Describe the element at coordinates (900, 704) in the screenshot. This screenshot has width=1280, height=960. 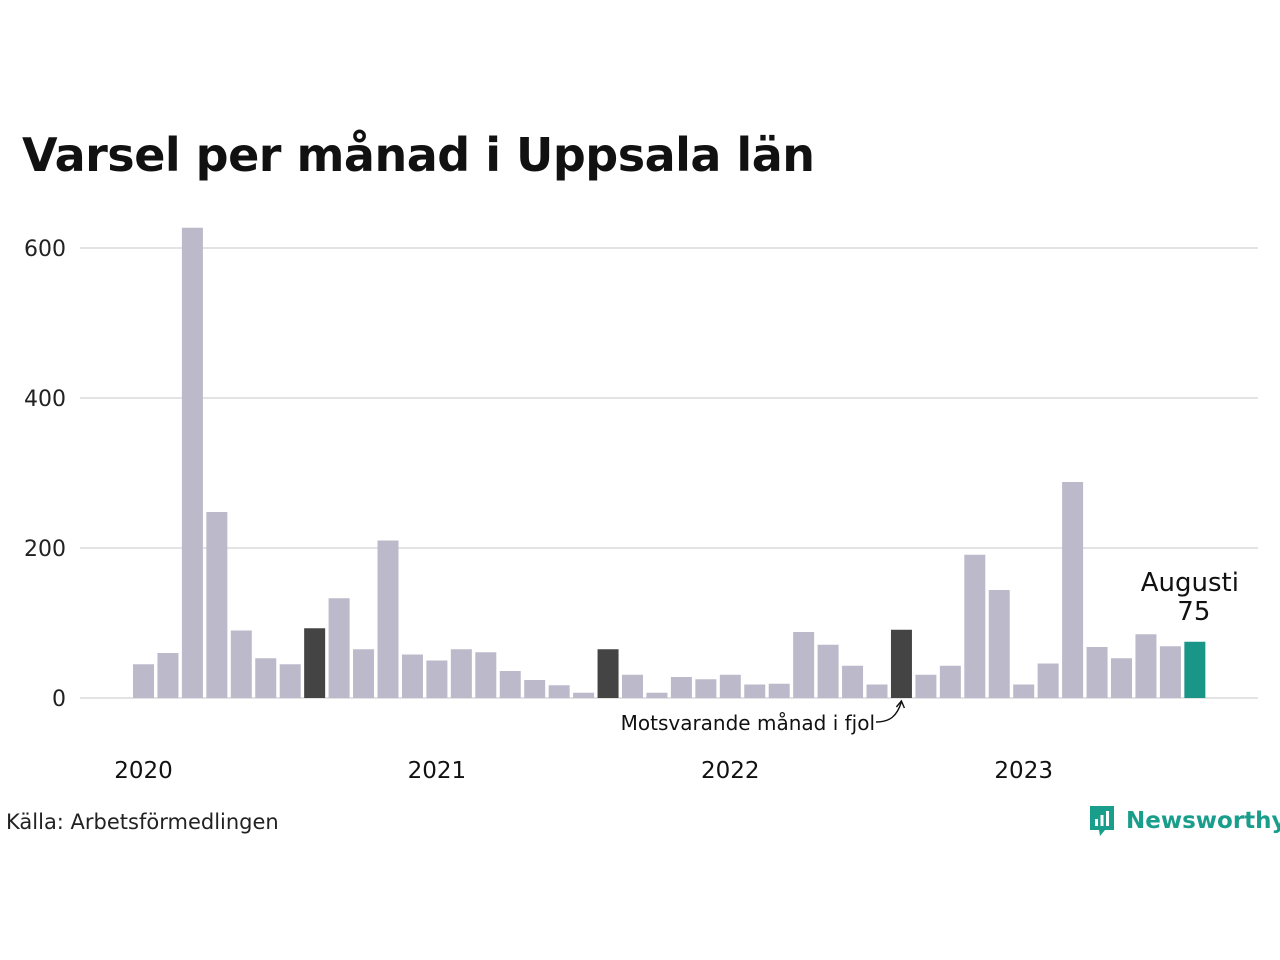
I see `annotation-arrowhead` at that location.